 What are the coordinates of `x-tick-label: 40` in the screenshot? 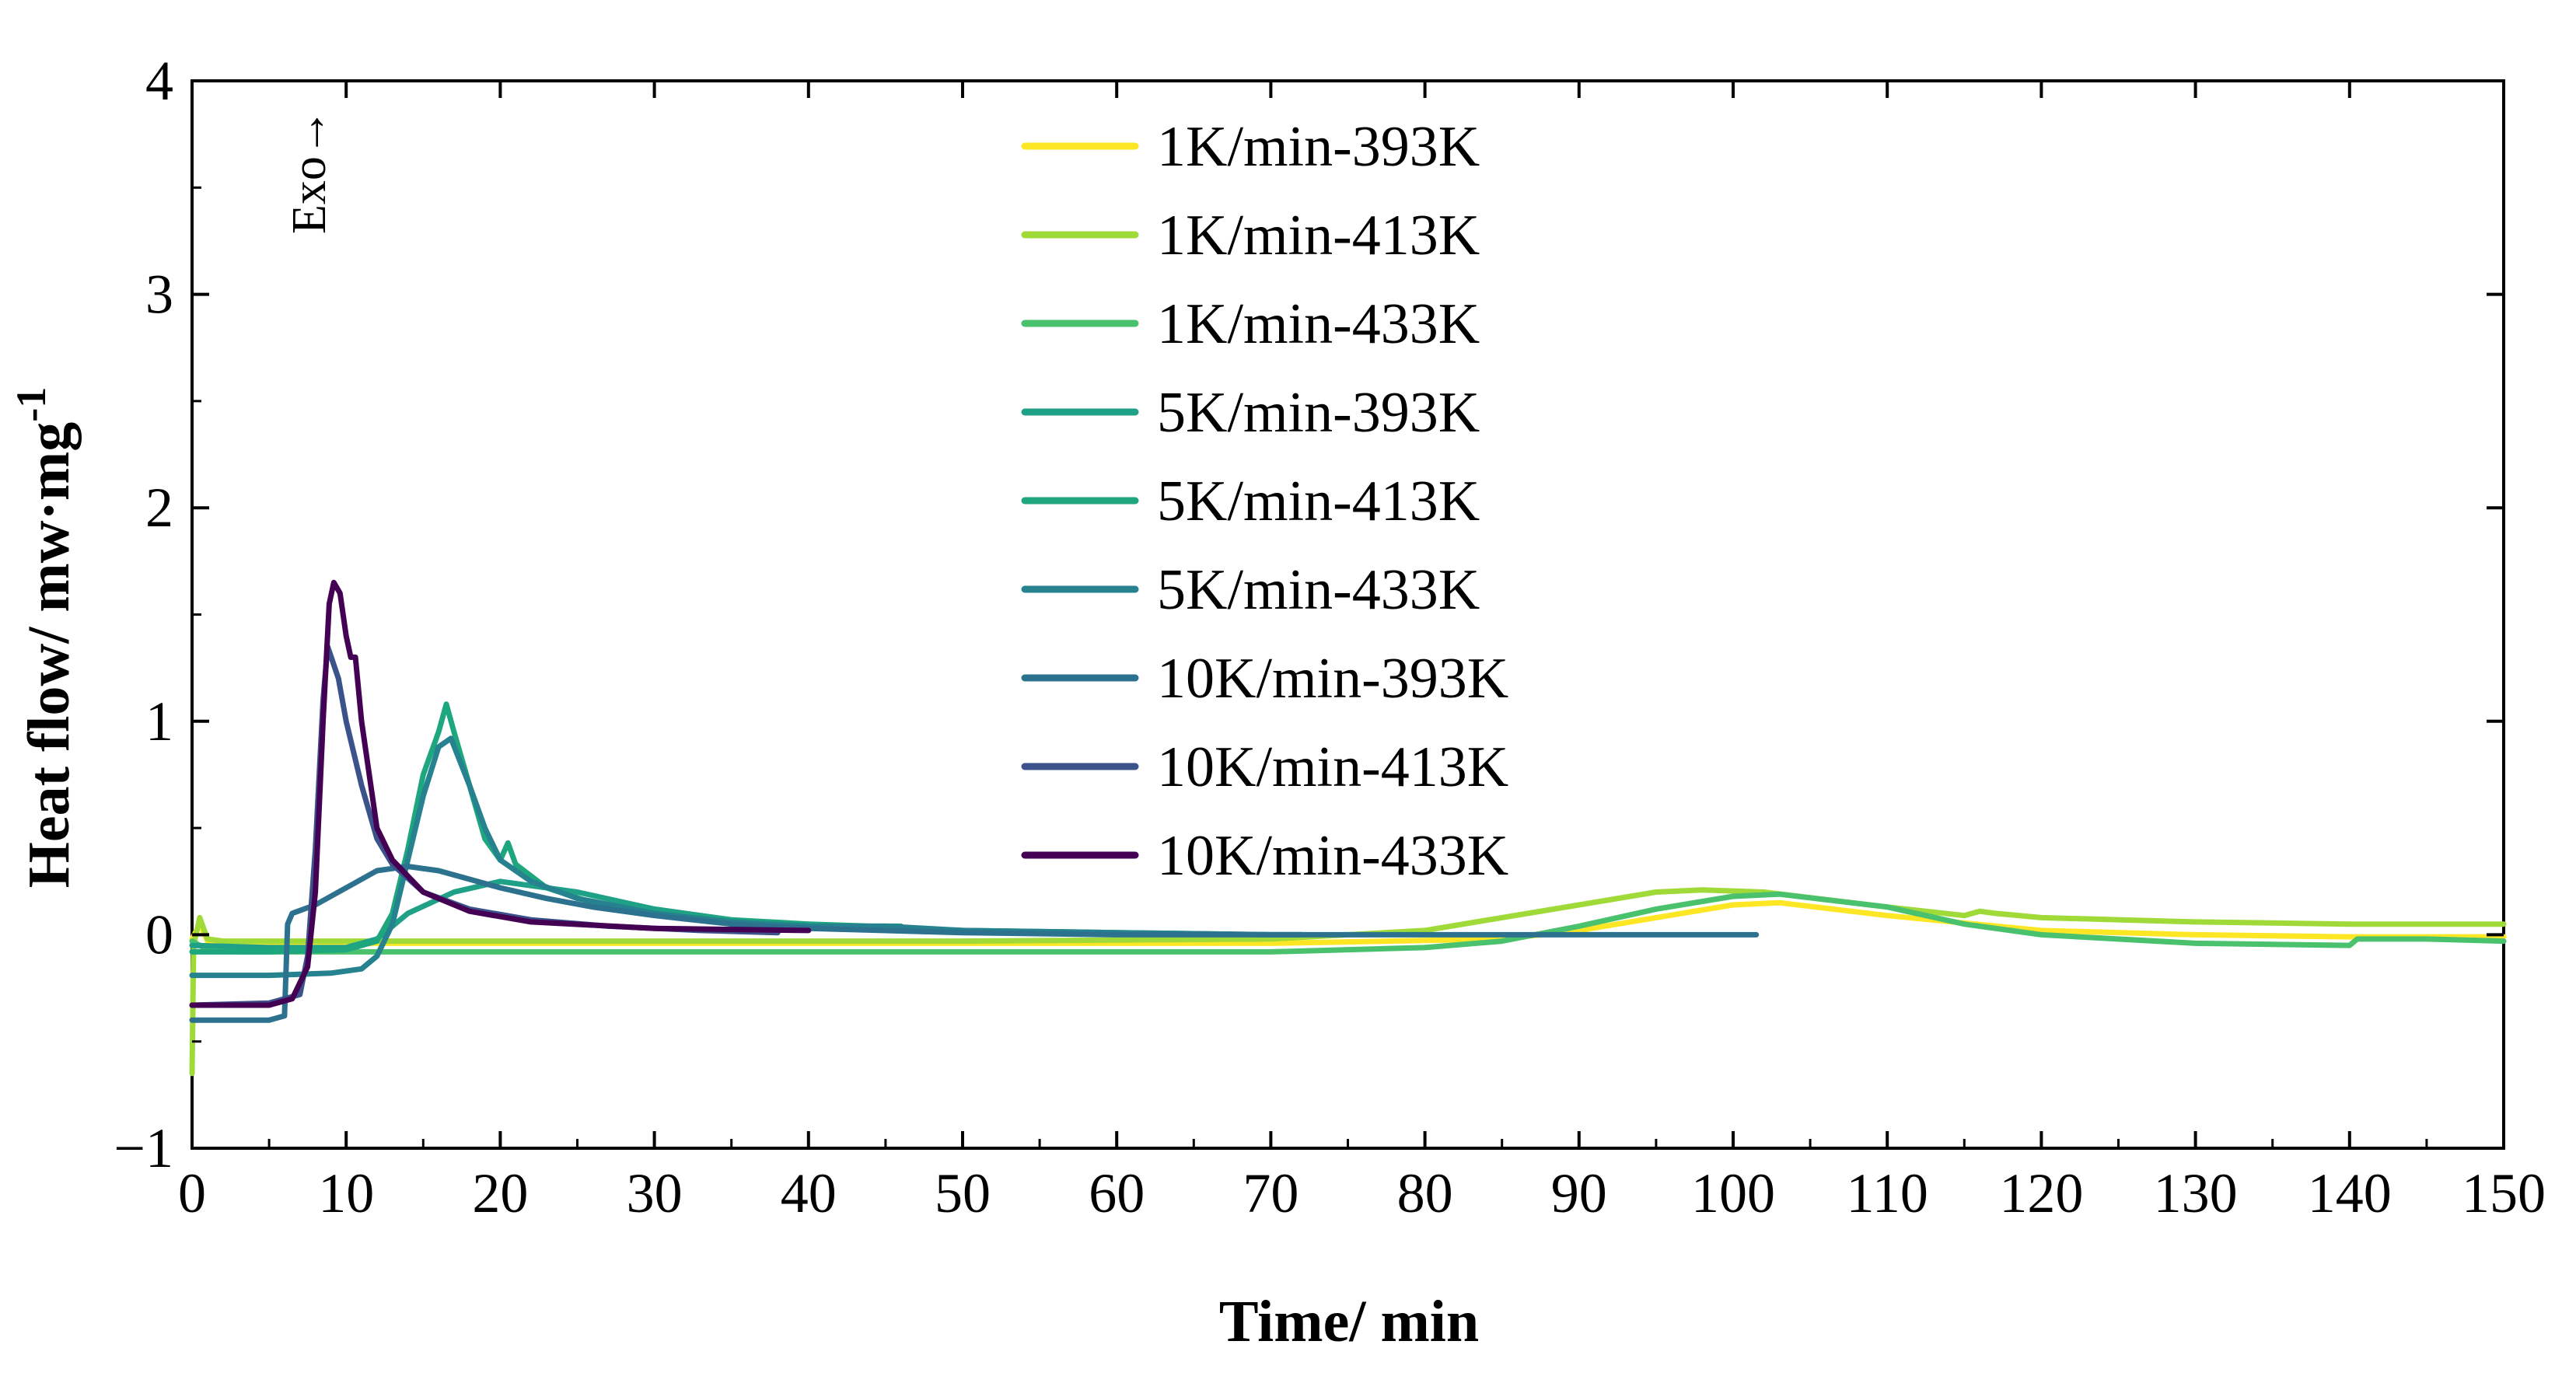 It's located at (809, 1193).